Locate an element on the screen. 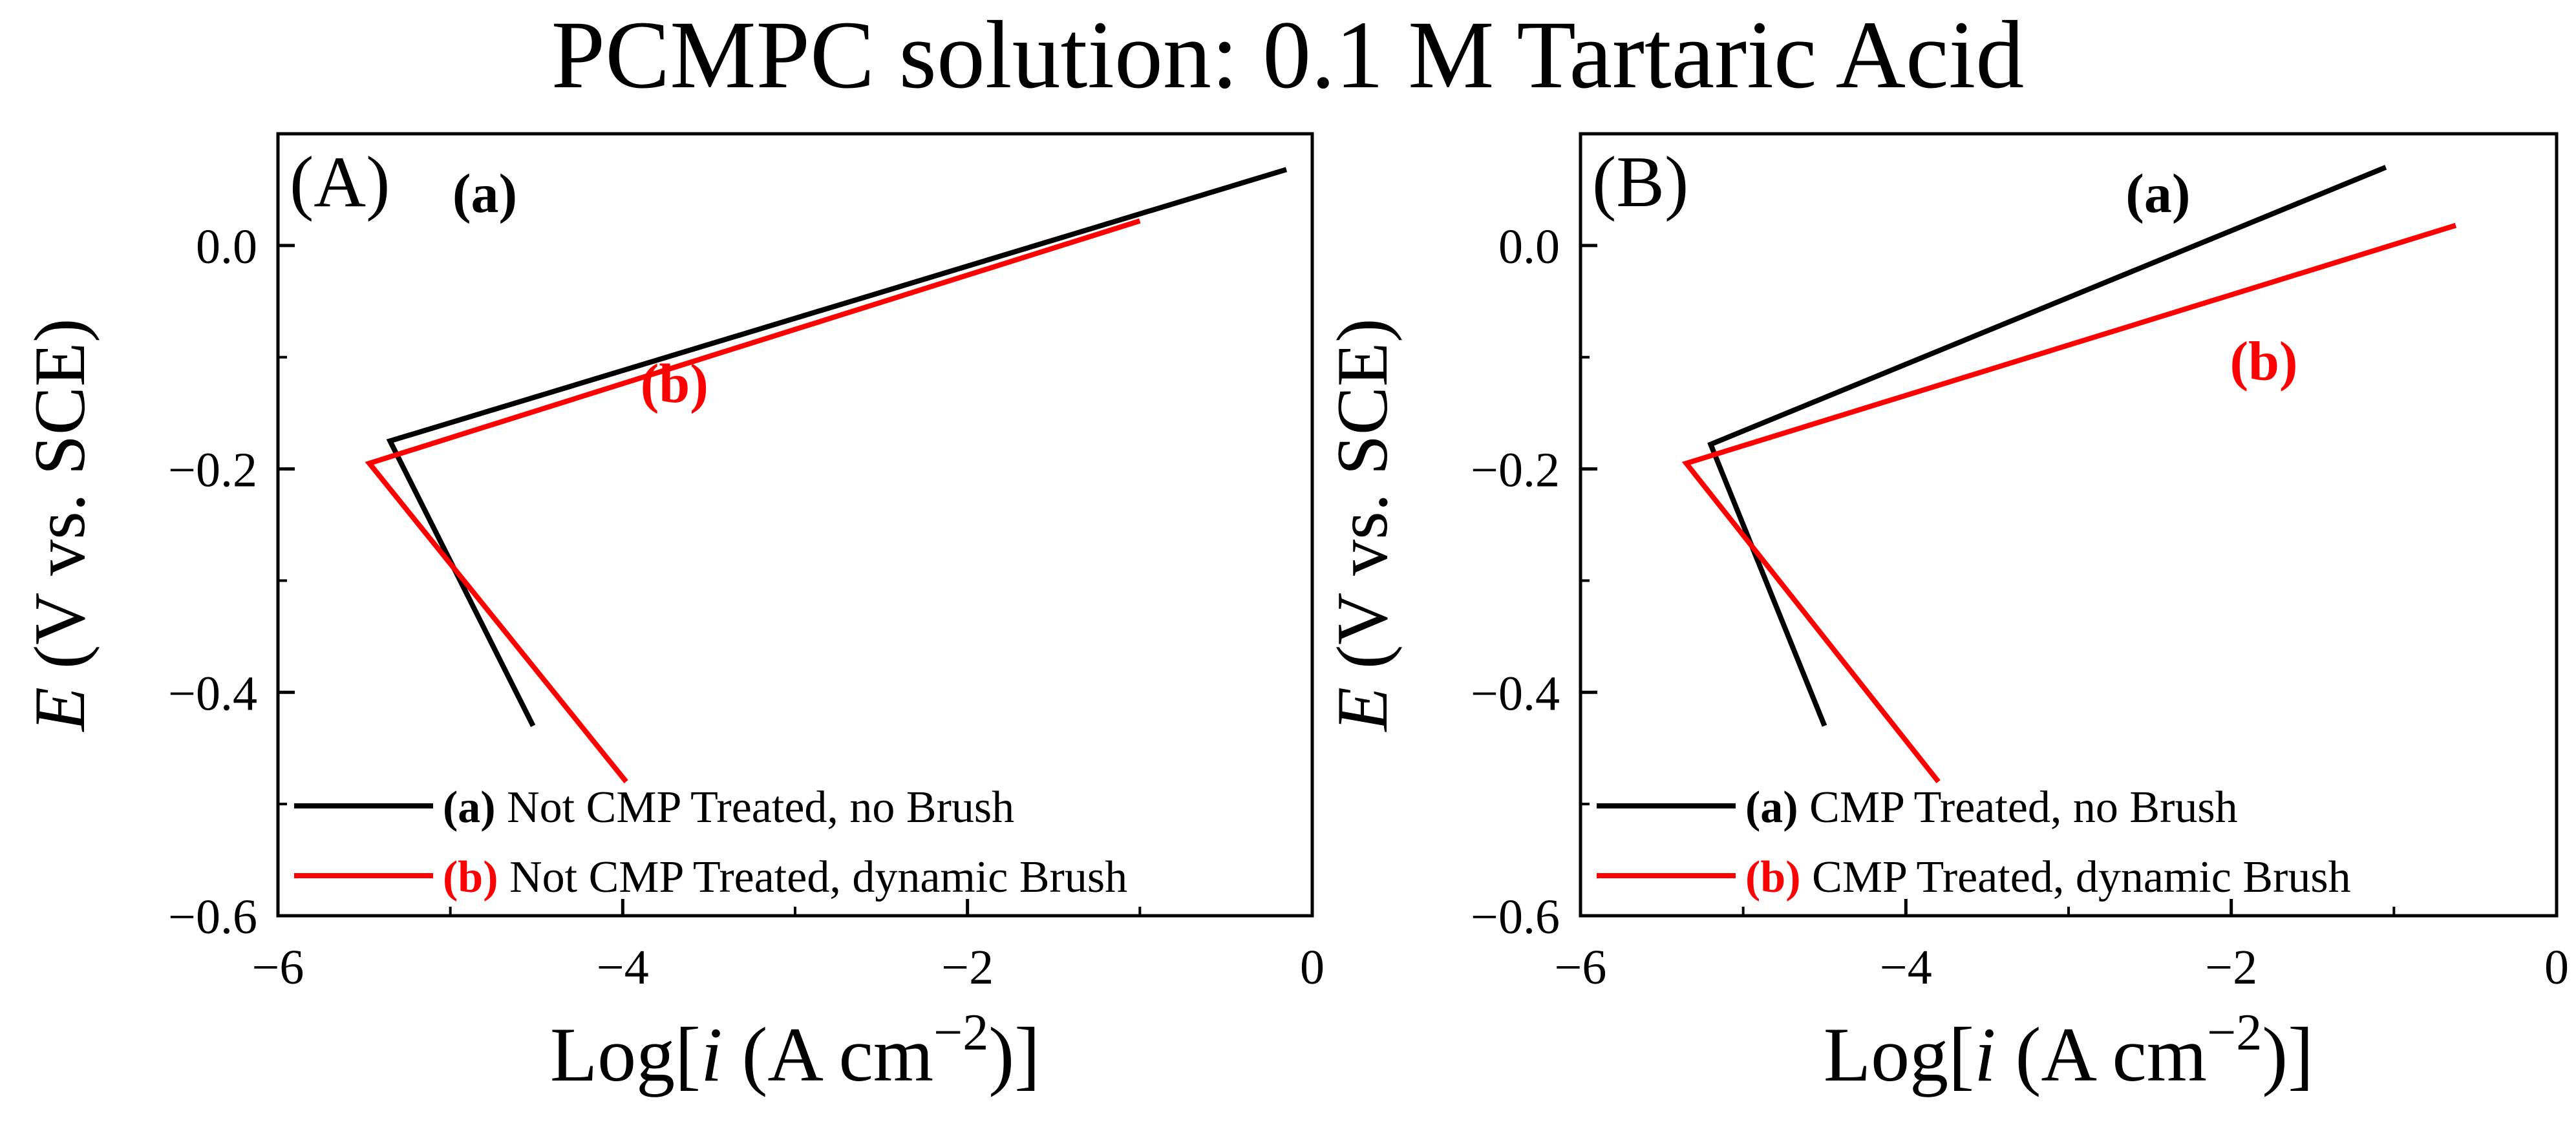 Image resolution: width=2576 pixels, height=1140 pixels. legend-label-a: (a) Not CMP Treated, no Brush is located at coordinates (728, 808).